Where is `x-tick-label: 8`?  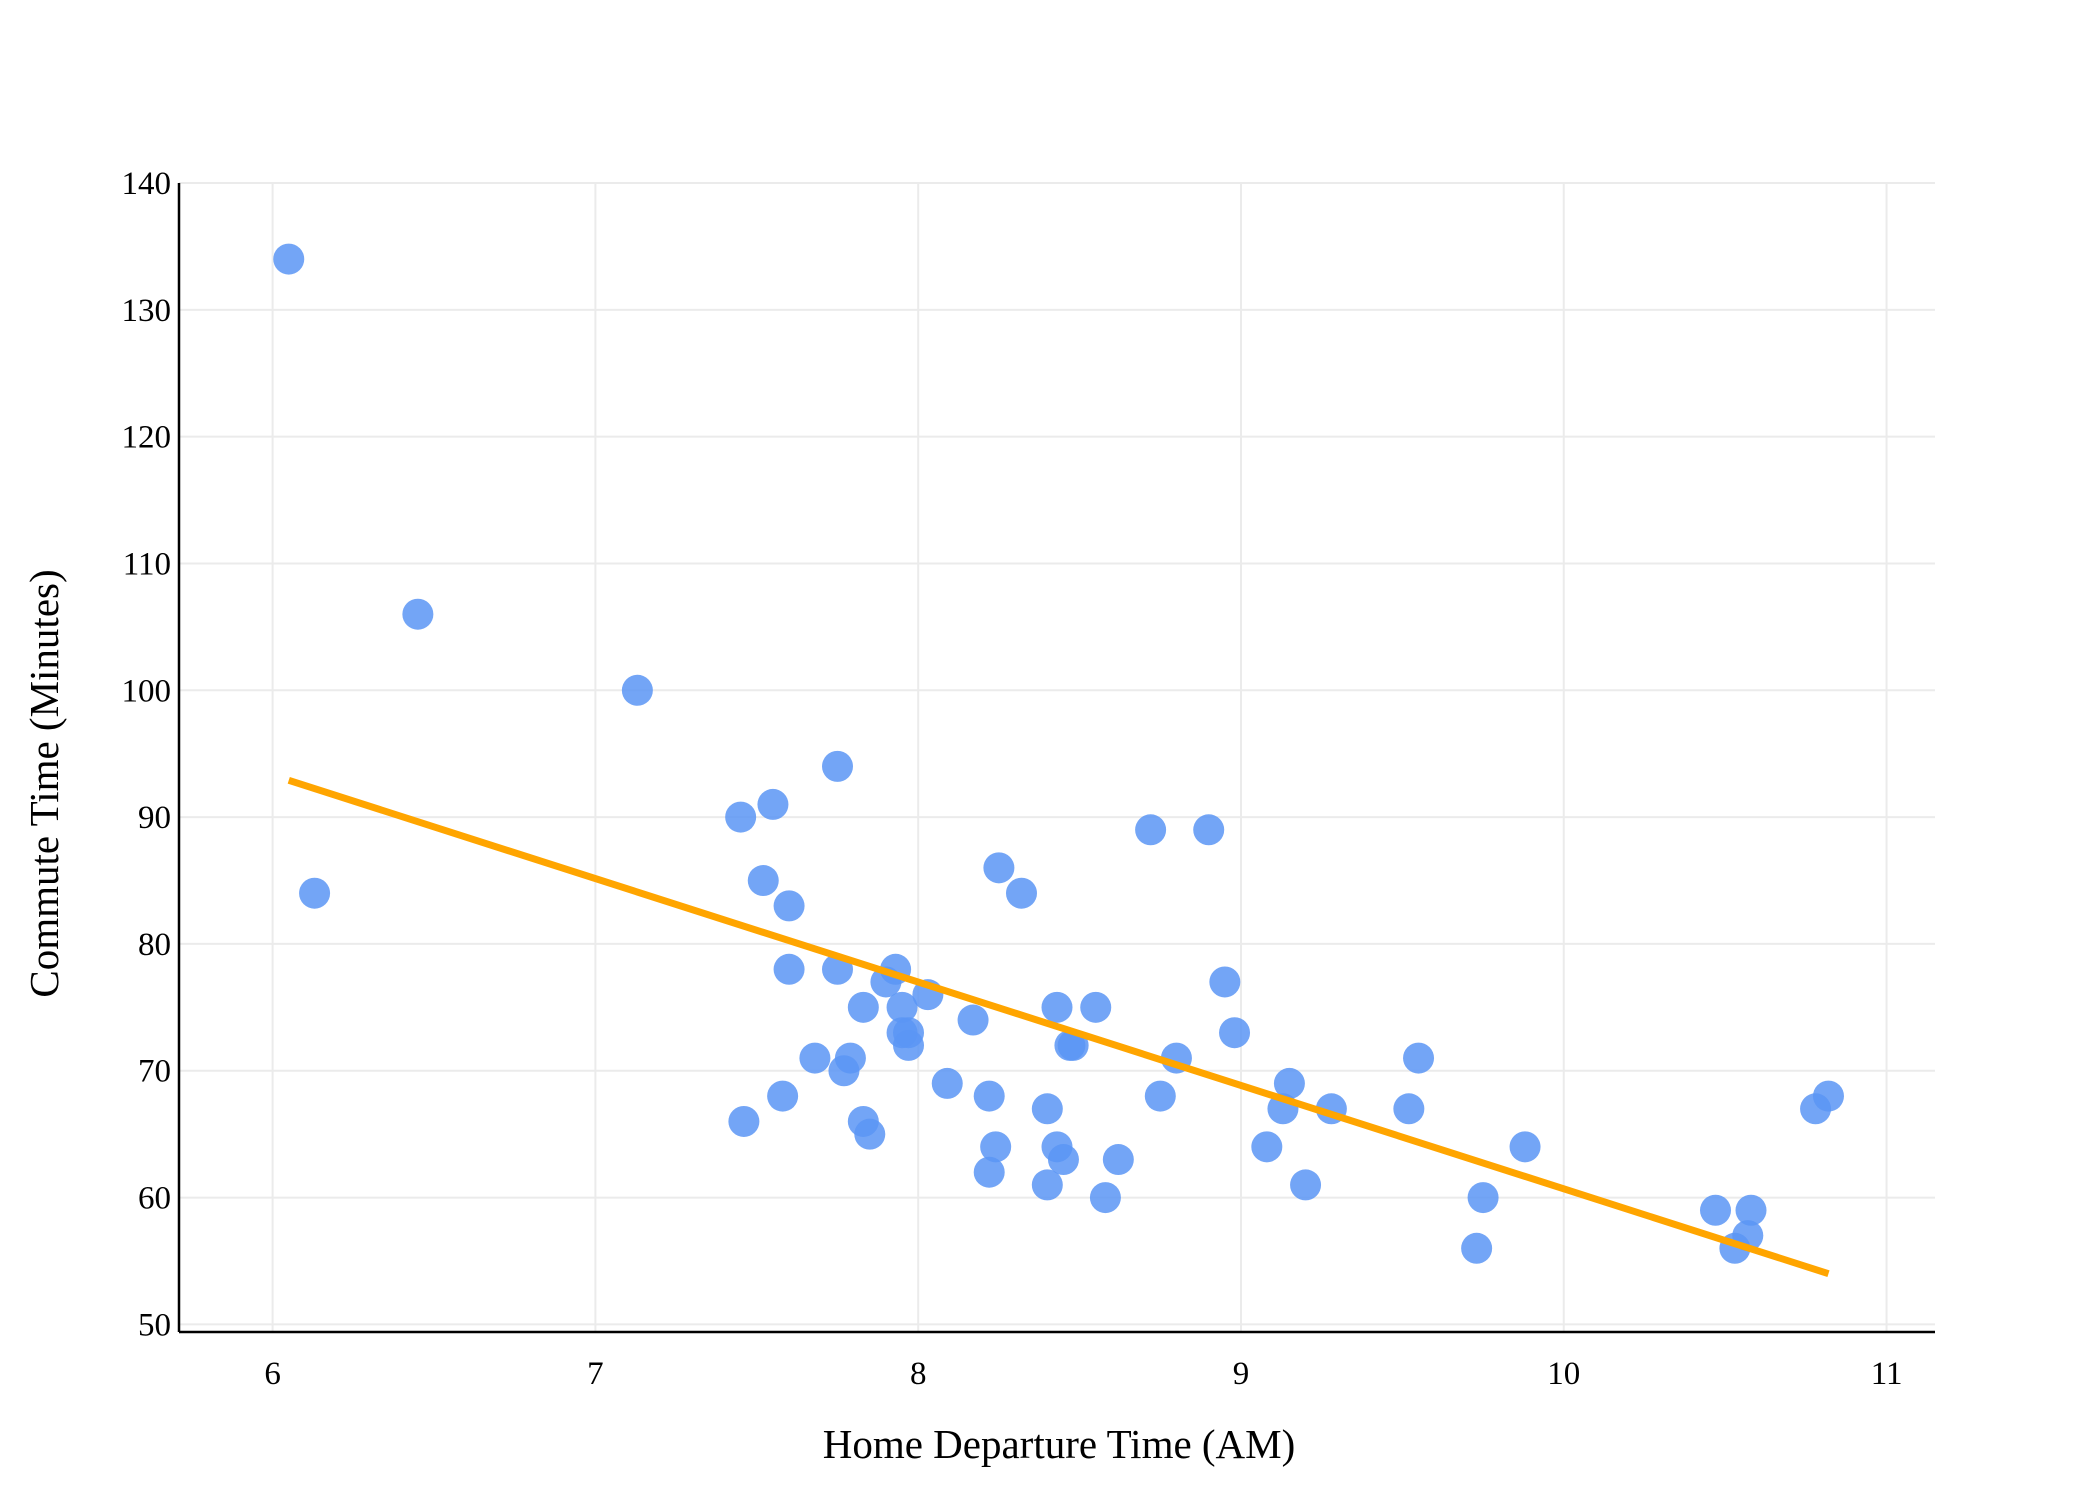 x-tick-label: 8 is located at coordinates (918, 1374).